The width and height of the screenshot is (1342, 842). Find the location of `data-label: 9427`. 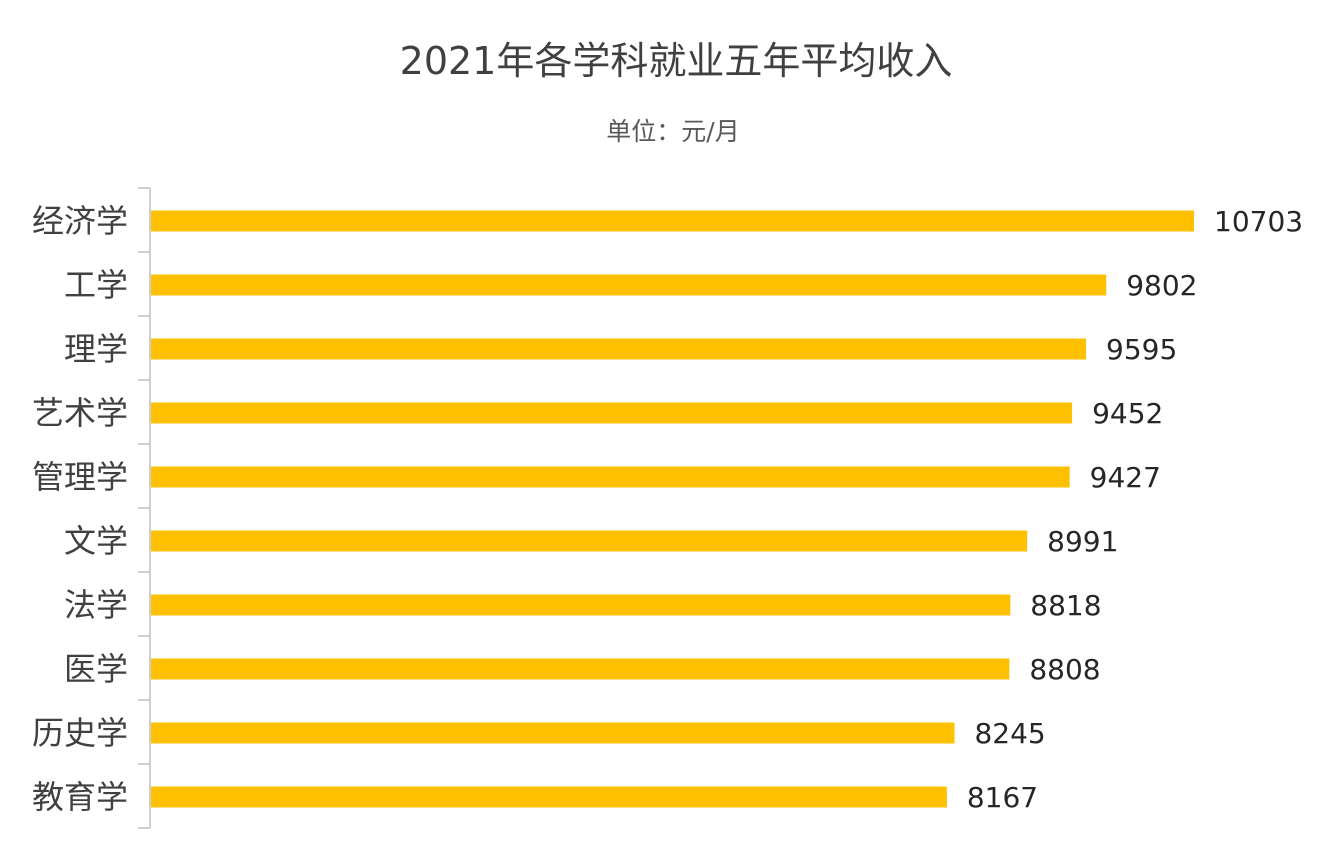

data-label: 9427 is located at coordinates (1125, 477).